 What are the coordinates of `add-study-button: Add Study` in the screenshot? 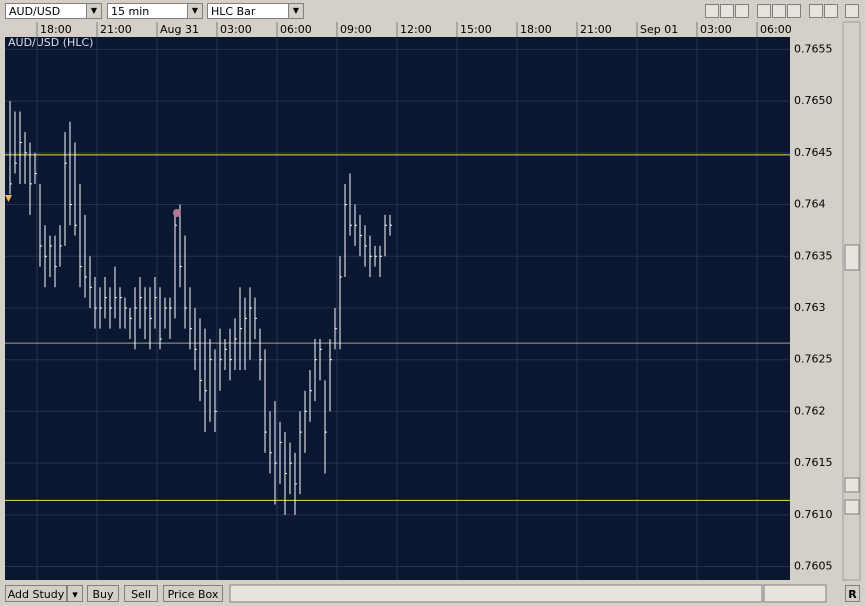 It's located at (36, 593).